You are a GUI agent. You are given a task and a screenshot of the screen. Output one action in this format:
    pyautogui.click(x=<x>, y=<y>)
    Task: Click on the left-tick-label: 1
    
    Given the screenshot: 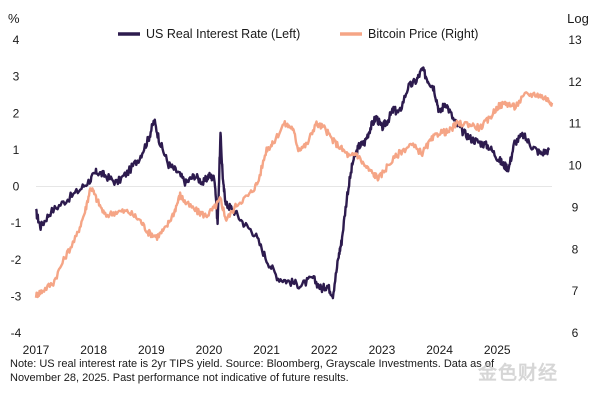 What is the action you would take?
    pyautogui.click(x=16, y=150)
    